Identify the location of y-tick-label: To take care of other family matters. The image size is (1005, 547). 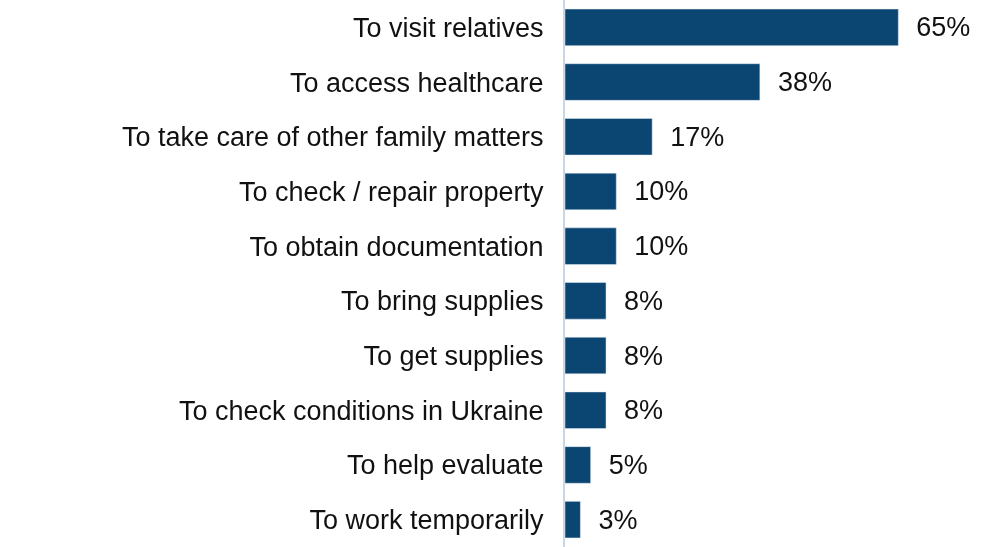
(332, 137).